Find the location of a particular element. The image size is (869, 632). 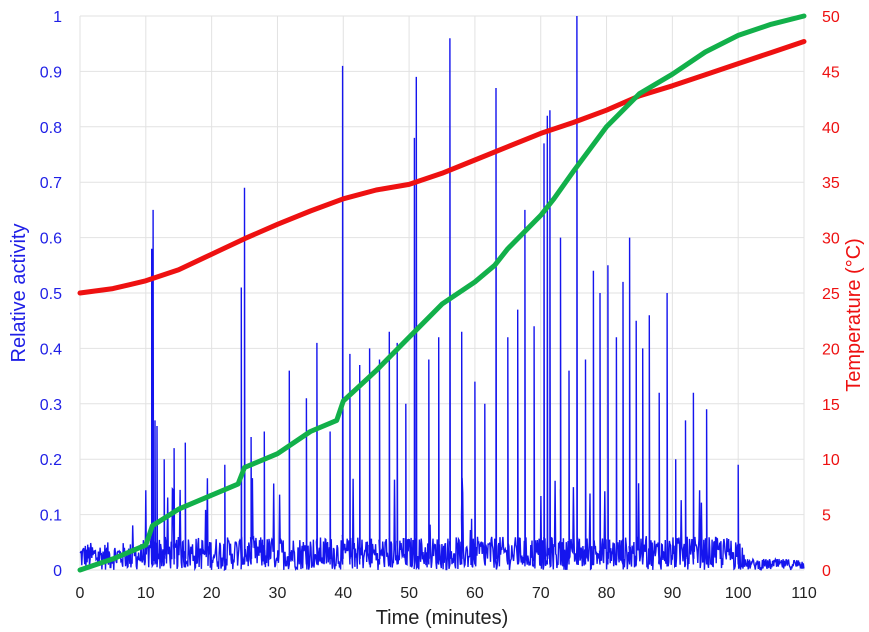

x-axis-ticks: 0 10 20 30 40 50 60 70 80 90 100 110 is located at coordinates (446, 593).